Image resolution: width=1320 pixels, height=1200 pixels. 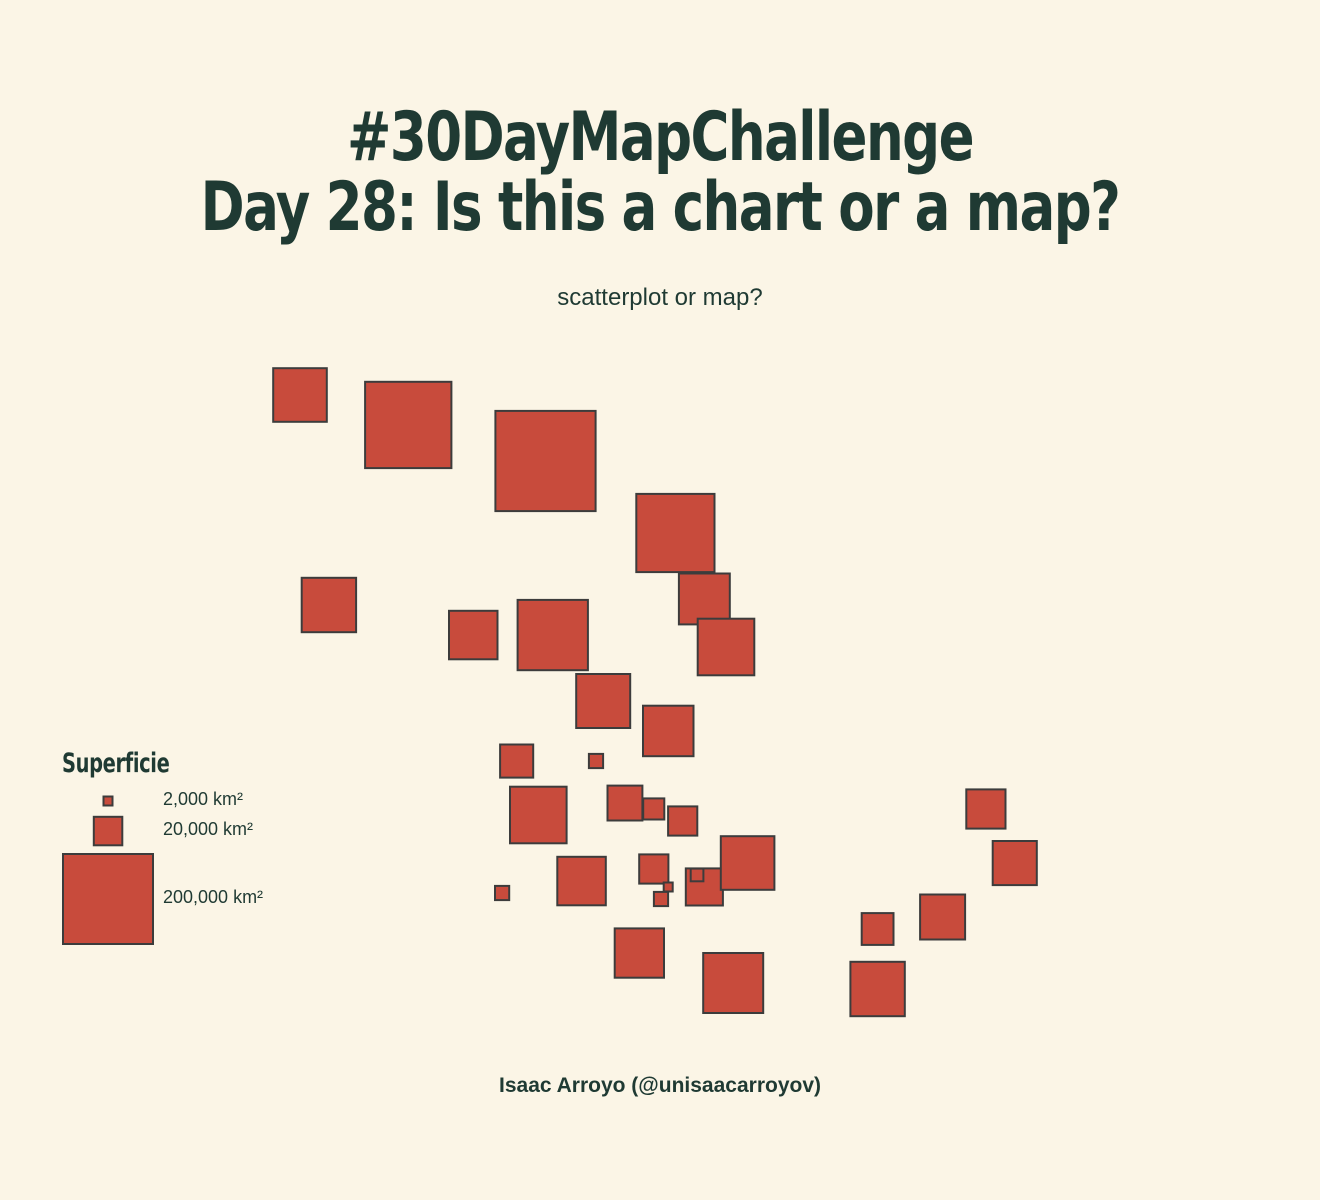 What do you see at coordinates (660, 207) in the screenshot?
I see `chart-title-line-2: Day 28: Is this a chart or a map?` at bounding box center [660, 207].